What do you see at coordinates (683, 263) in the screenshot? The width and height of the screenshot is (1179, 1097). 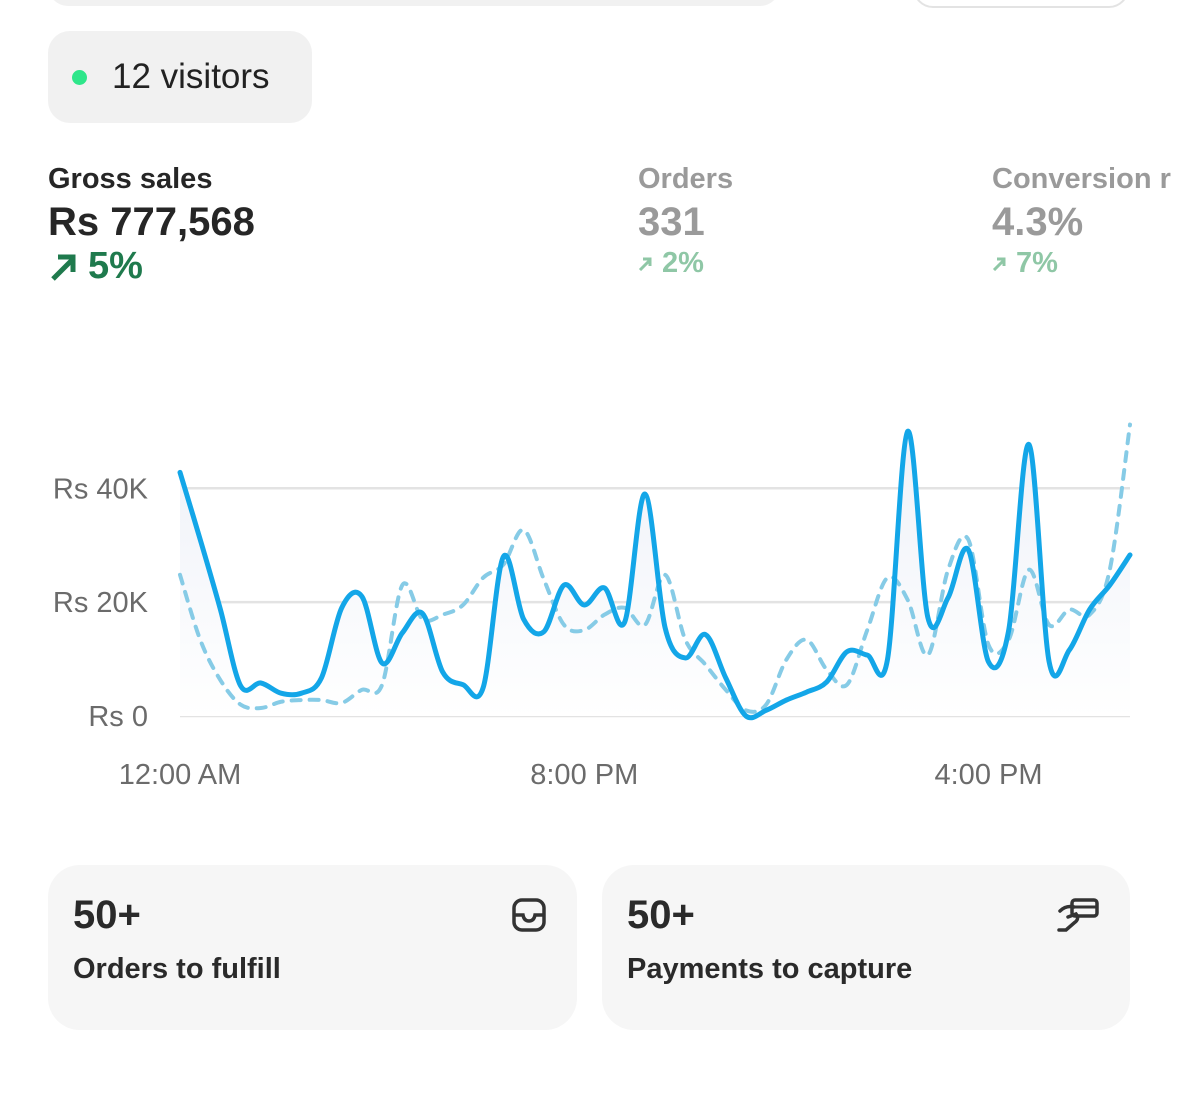 I see `metric-change: 2%` at bounding box center [683, 263].